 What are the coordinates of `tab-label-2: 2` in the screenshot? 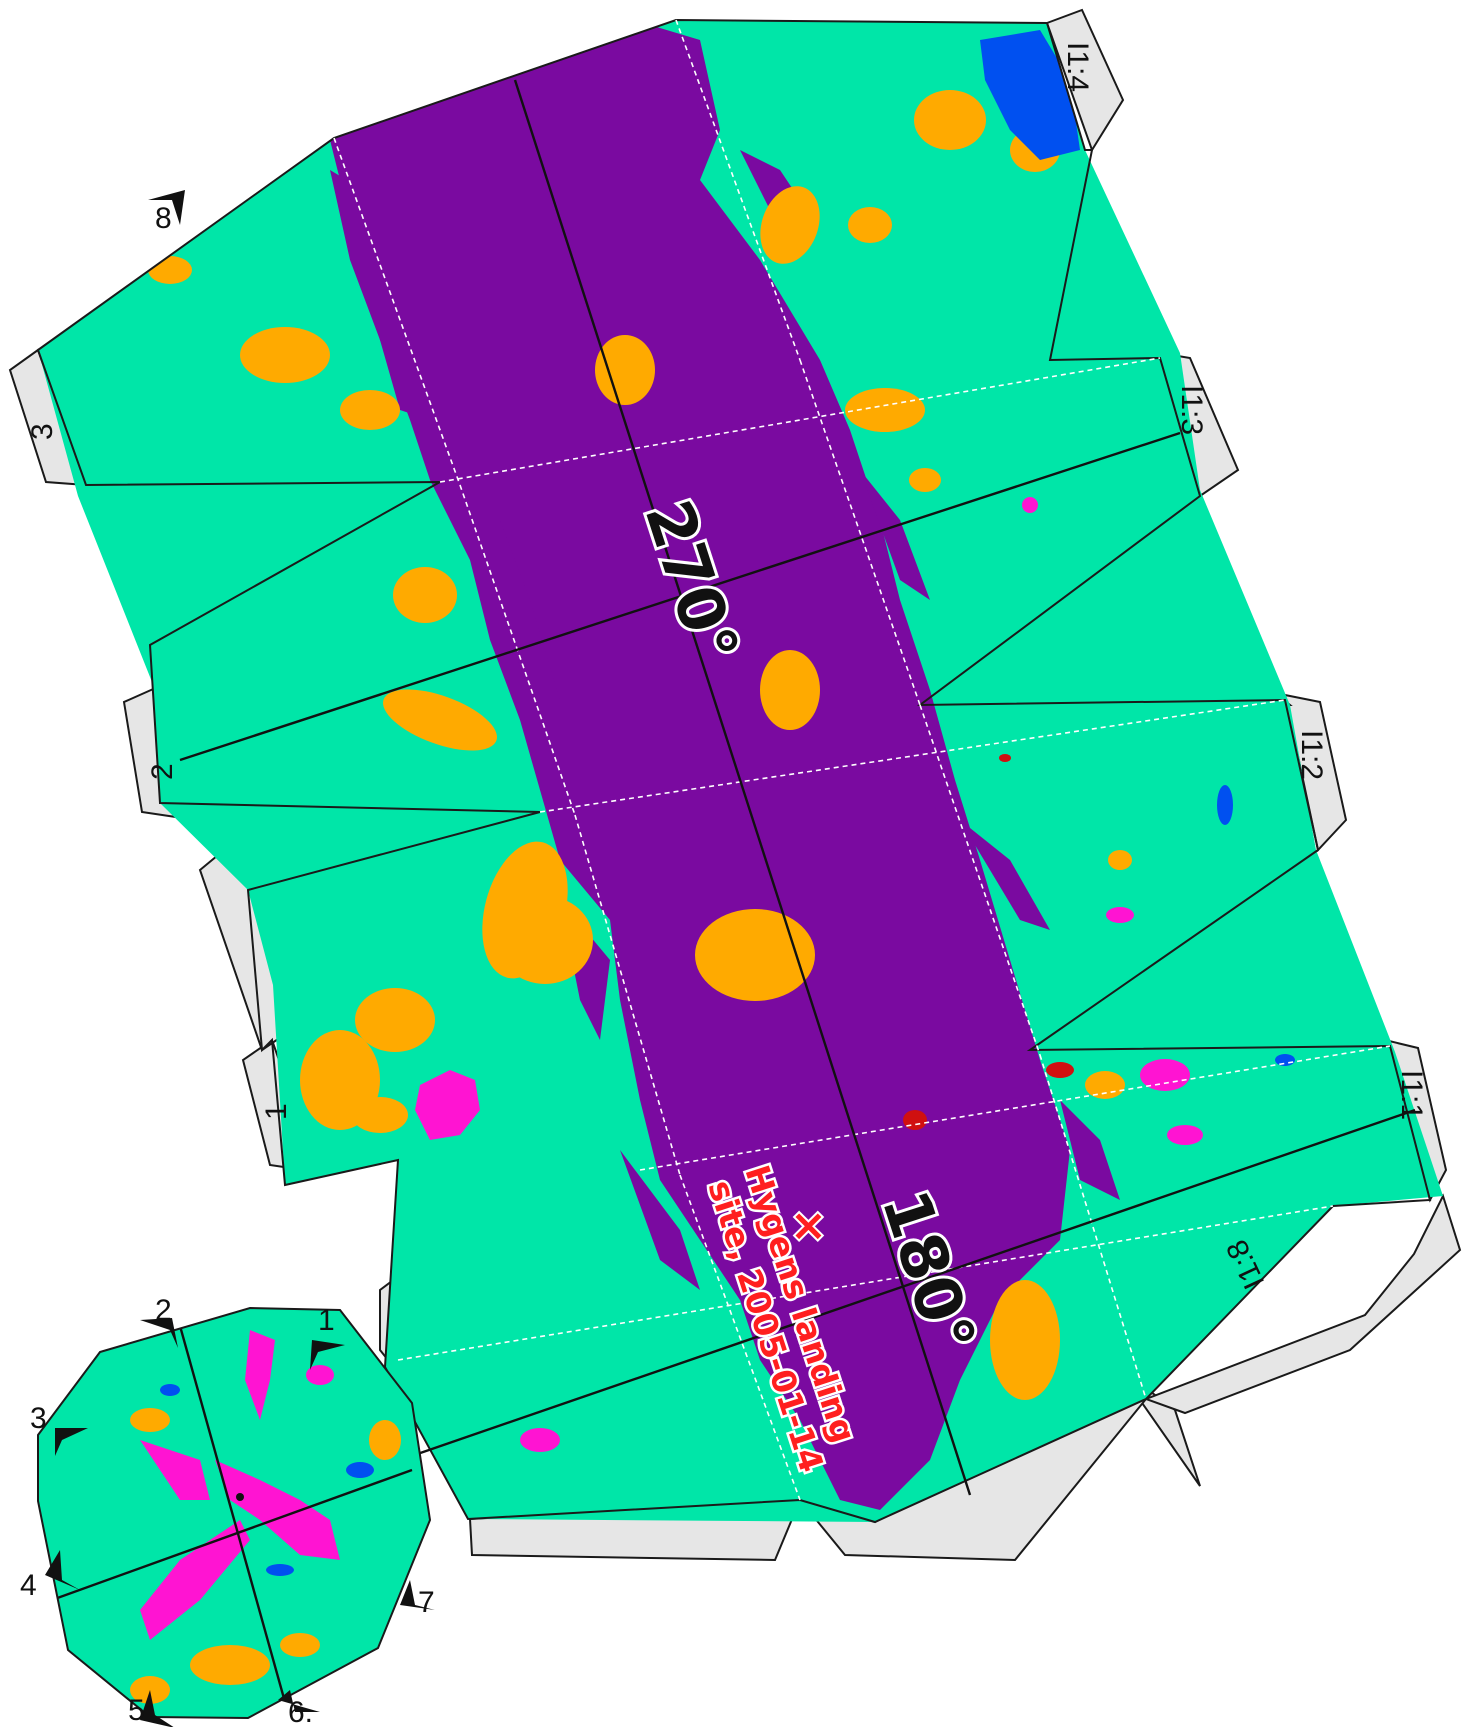 It's located at (162, 771).